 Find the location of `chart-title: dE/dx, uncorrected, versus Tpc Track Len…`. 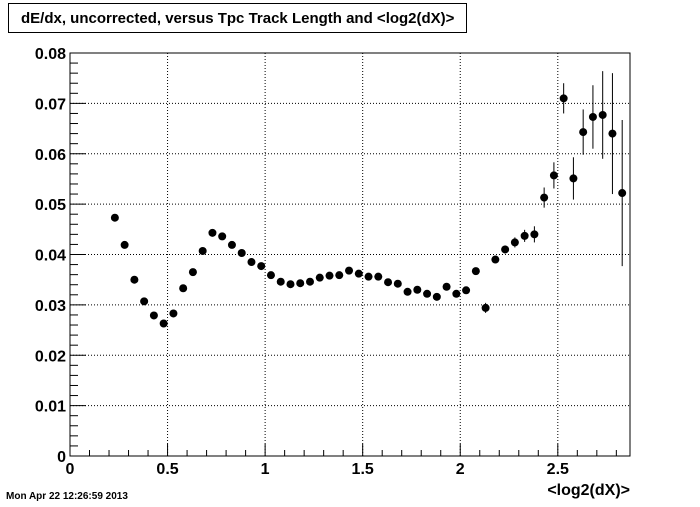

chart-title: dE/dx, uncorrected, versus Tpc Track Len… is located at coordinates (238, 18).